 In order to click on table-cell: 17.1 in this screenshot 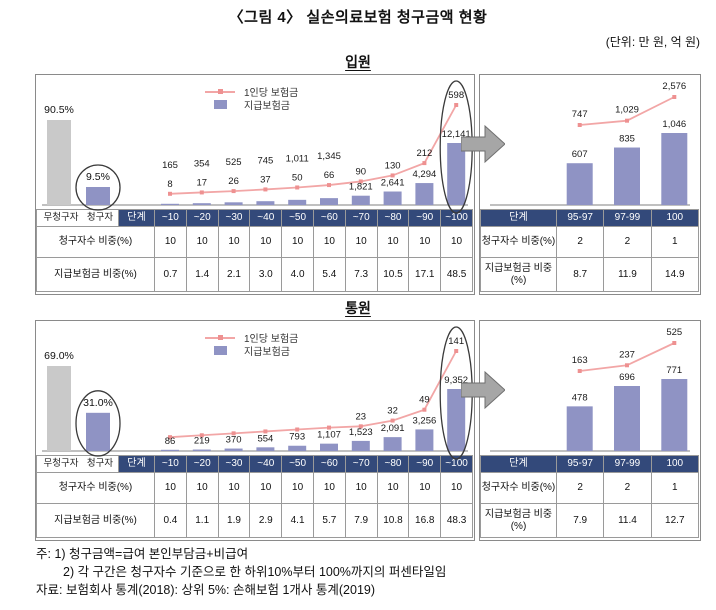, I will do `click(425, 274)`.